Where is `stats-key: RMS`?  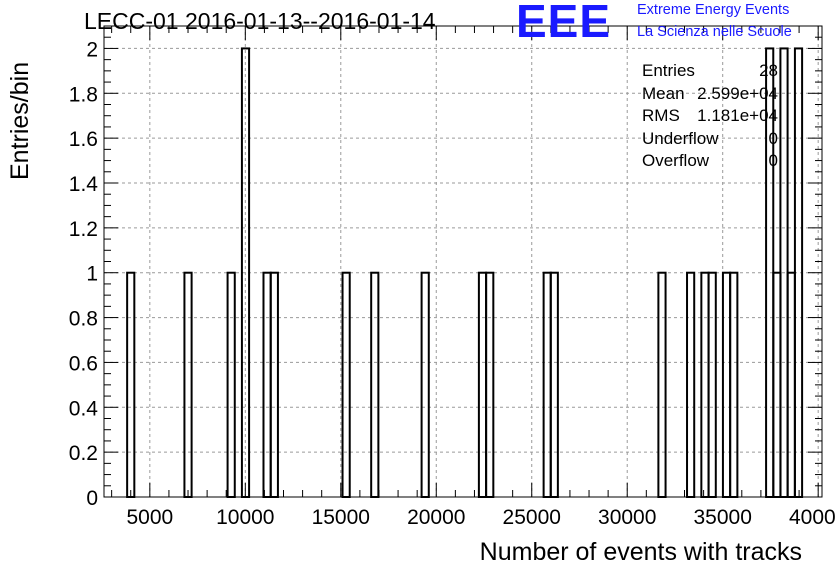
stats-key: RMS is located at coordinates (661, 115).